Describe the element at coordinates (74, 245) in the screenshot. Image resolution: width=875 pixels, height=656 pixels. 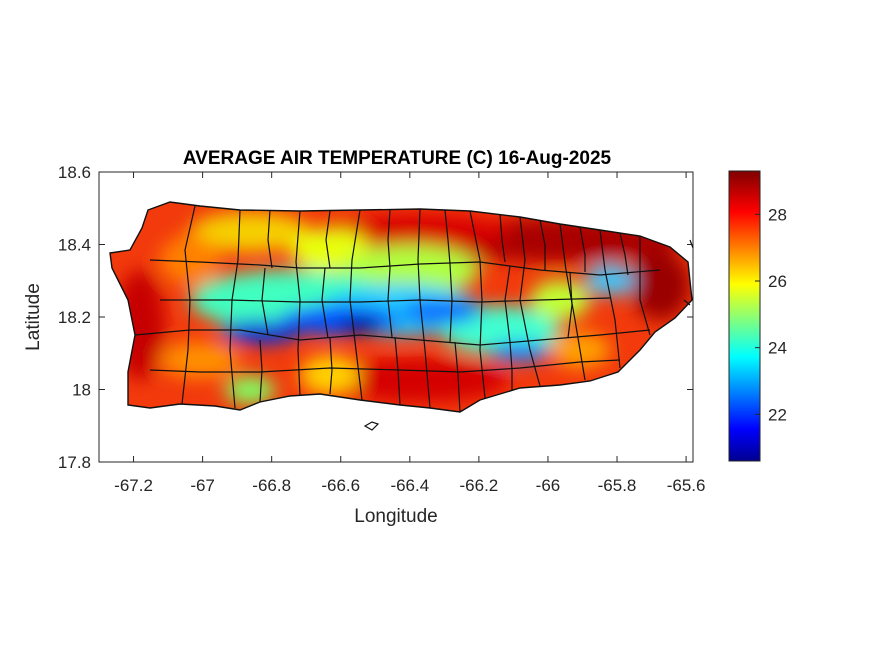
I see `y-tick-label: 18.4` at that location.